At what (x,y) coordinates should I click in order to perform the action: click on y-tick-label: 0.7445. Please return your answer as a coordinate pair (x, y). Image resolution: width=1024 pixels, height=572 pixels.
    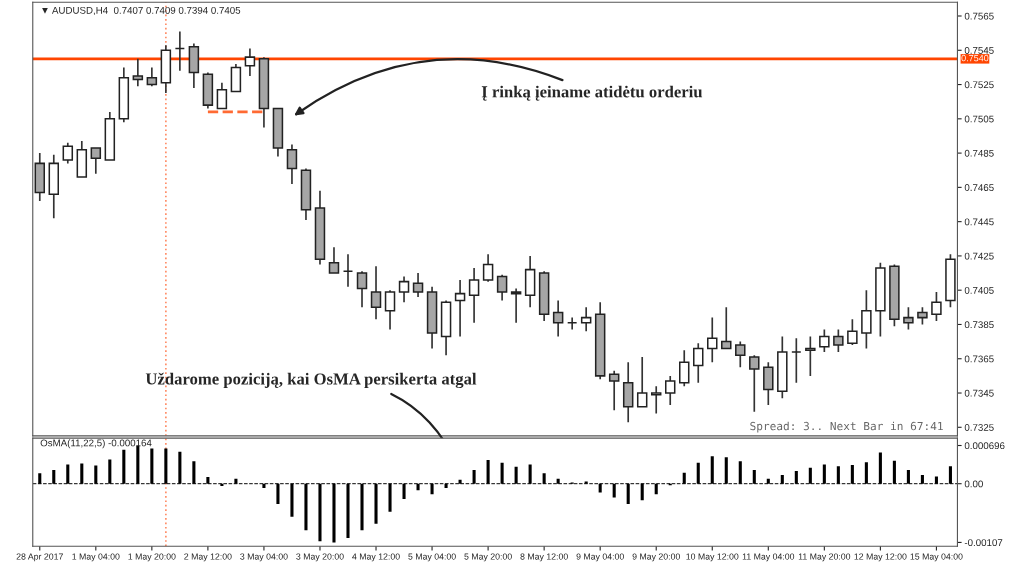
    Looking at the image, I should click on (979, 222).